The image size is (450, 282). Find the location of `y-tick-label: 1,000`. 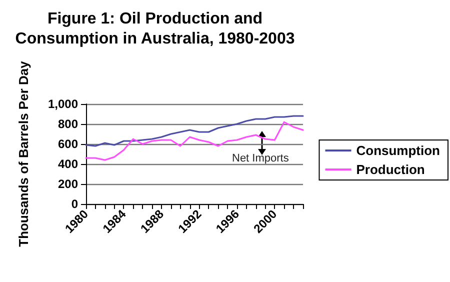

y-tick-label: 1,000 is located at coordinates (63, 104).